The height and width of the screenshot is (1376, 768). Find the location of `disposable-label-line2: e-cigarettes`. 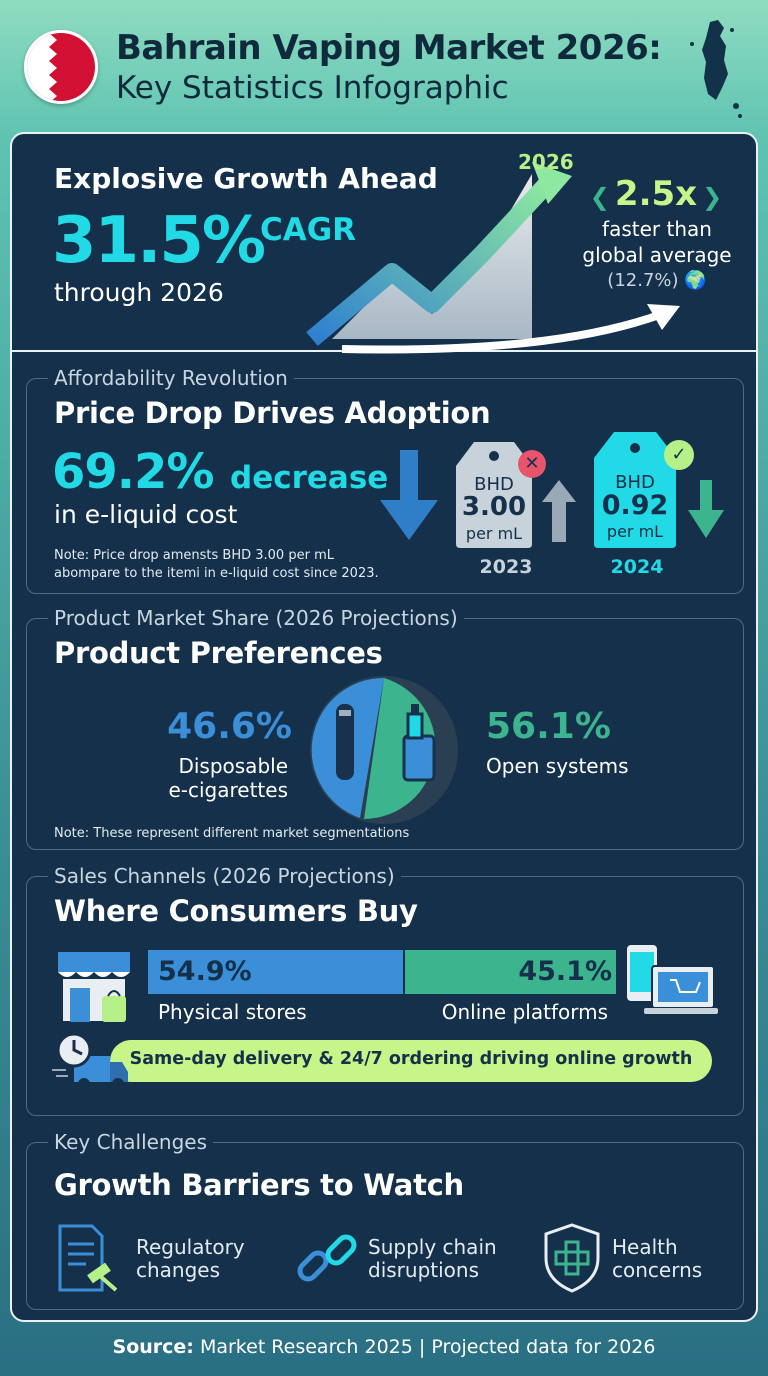

disposable-label-line2: e-cigarettes is located at coordinates (228, 790).